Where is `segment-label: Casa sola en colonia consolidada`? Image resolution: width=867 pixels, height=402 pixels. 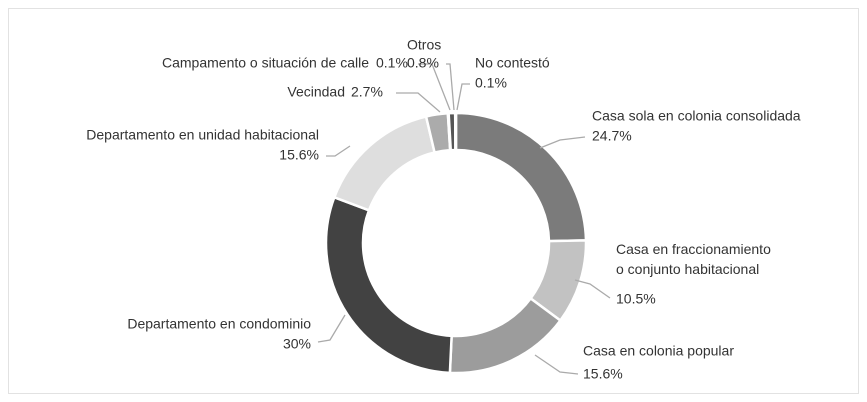 segment-label: Casa sola en colonia consolidada is located at coordinates (696, 116).